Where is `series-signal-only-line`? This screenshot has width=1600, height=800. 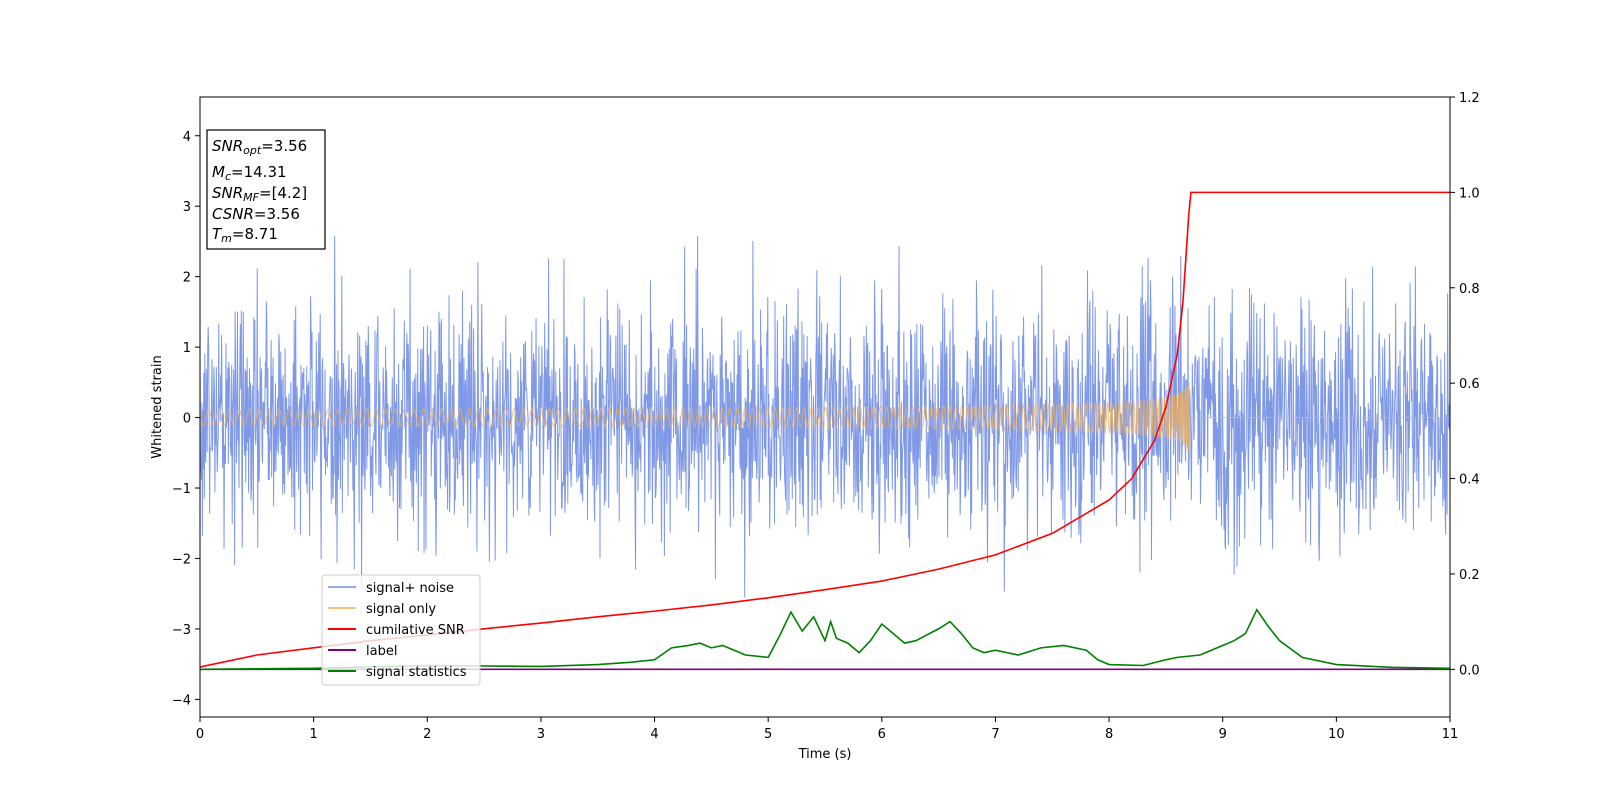 series-signal-only-line is located at coordinates (825, 420).